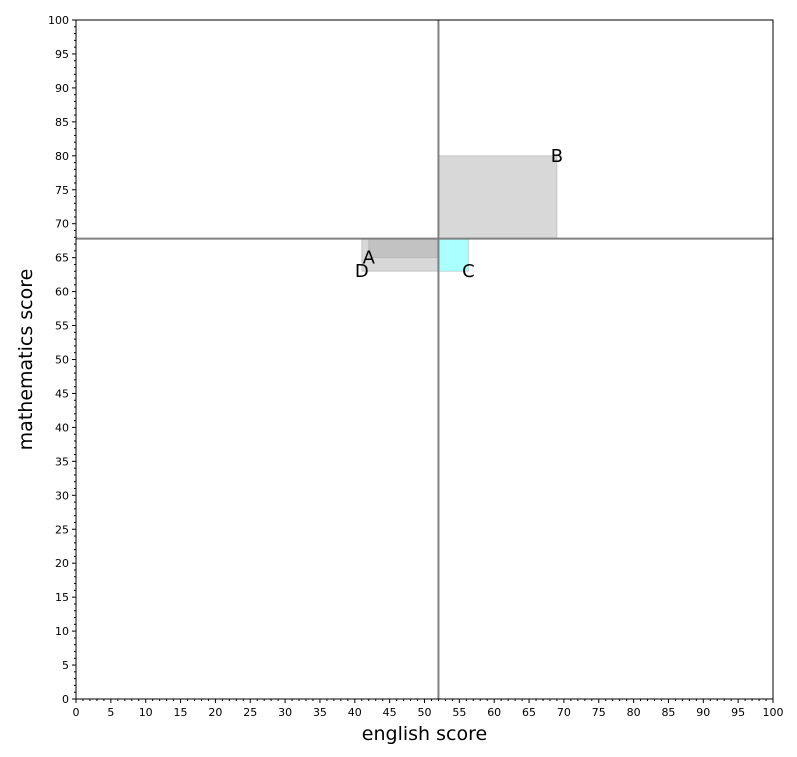 This screenshot has width=797, height=757. I want to click on y-tick-label: 0, so click(65, 699).